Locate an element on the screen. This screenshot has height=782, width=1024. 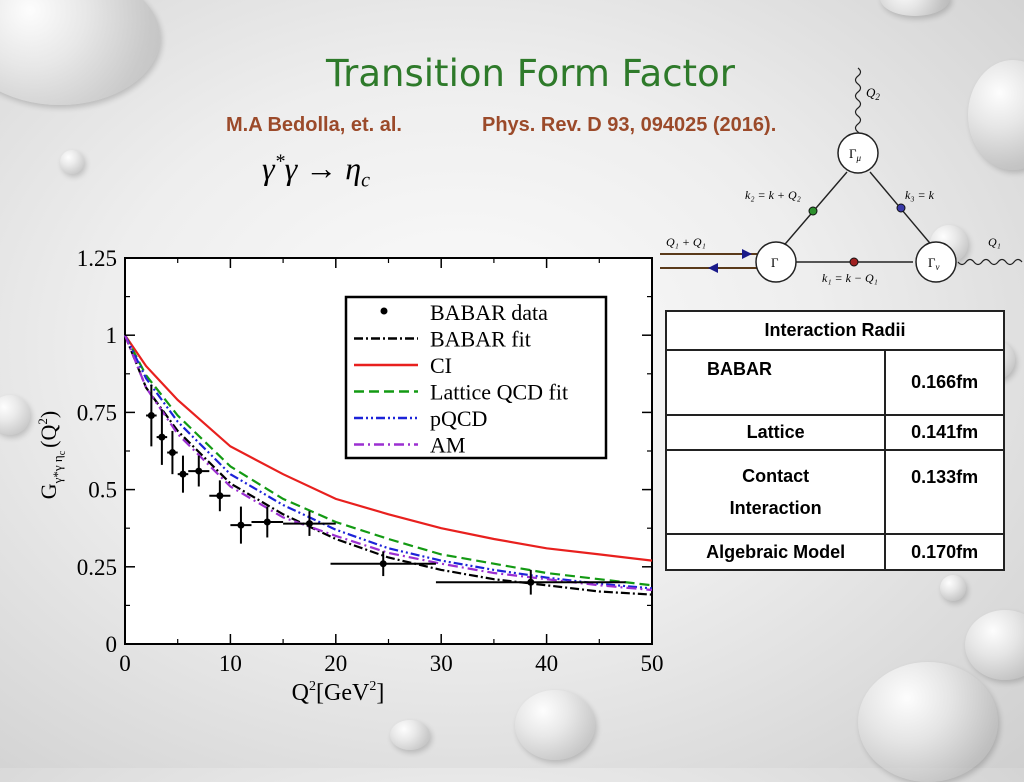
label-q1: Q₁ is located at coordinates (994, 242).